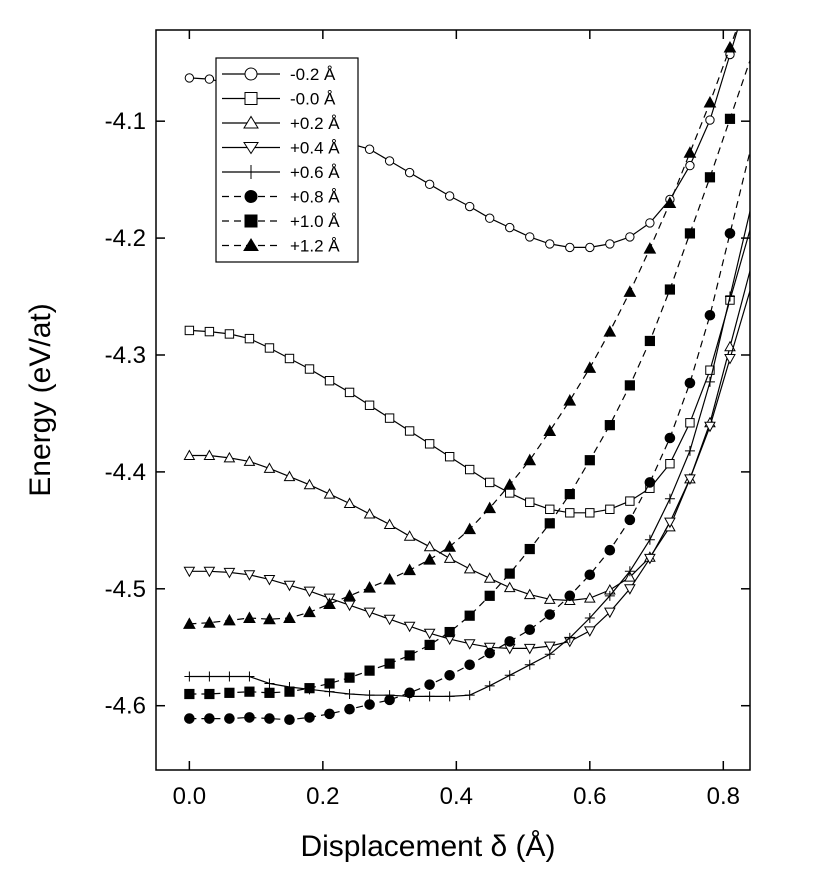 Image resolution: width=814 pixels, height=878 pixels. What do you see at coordinates (251, 98) in the screenshot?
I see `legend-marker` at bounding box center [251, 98].